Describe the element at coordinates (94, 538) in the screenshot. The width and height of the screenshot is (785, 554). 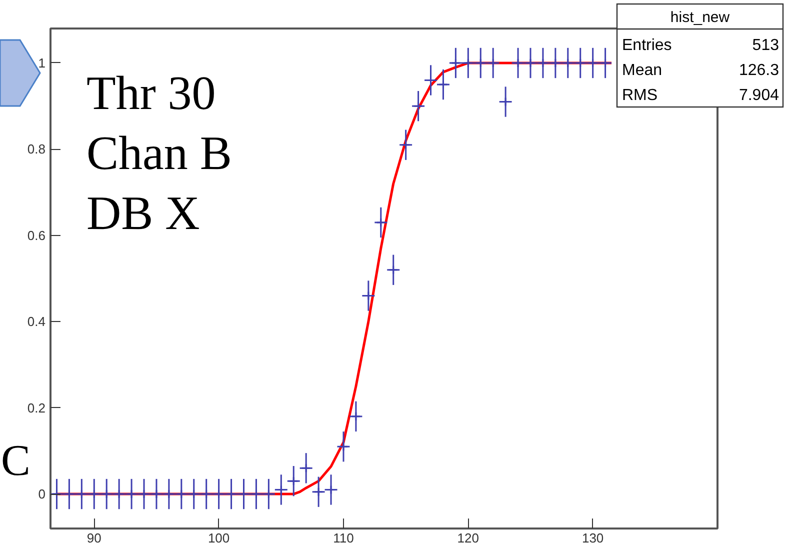
I see `x-tick-label: 90` at that location.